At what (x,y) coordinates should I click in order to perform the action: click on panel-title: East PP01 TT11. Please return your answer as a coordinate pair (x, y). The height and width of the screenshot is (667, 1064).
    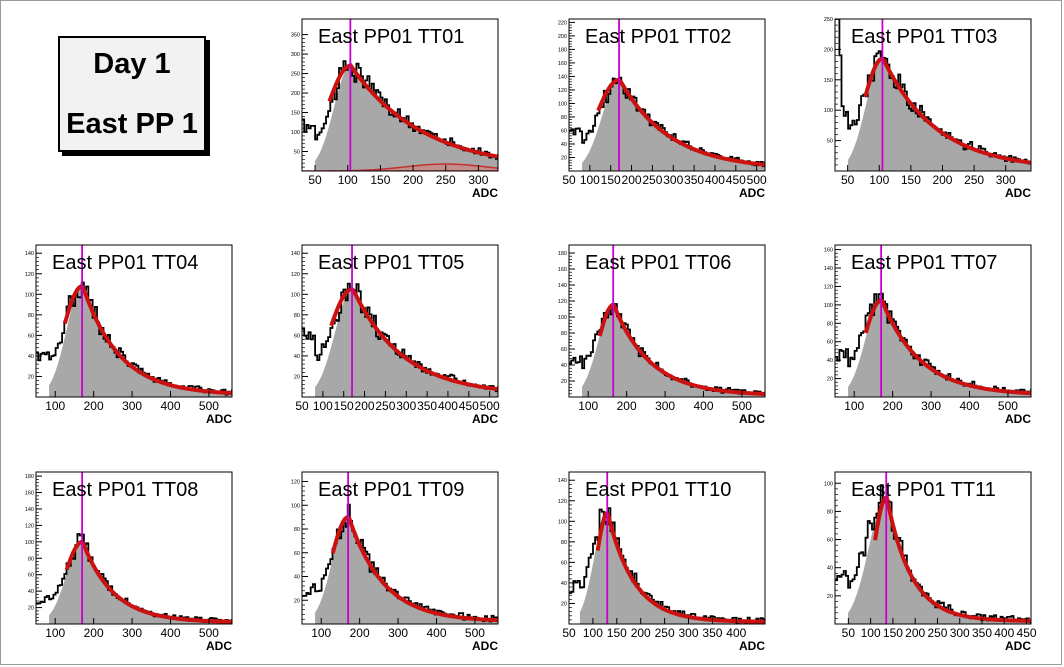
    Looking at the image, I should click on (923, 490).